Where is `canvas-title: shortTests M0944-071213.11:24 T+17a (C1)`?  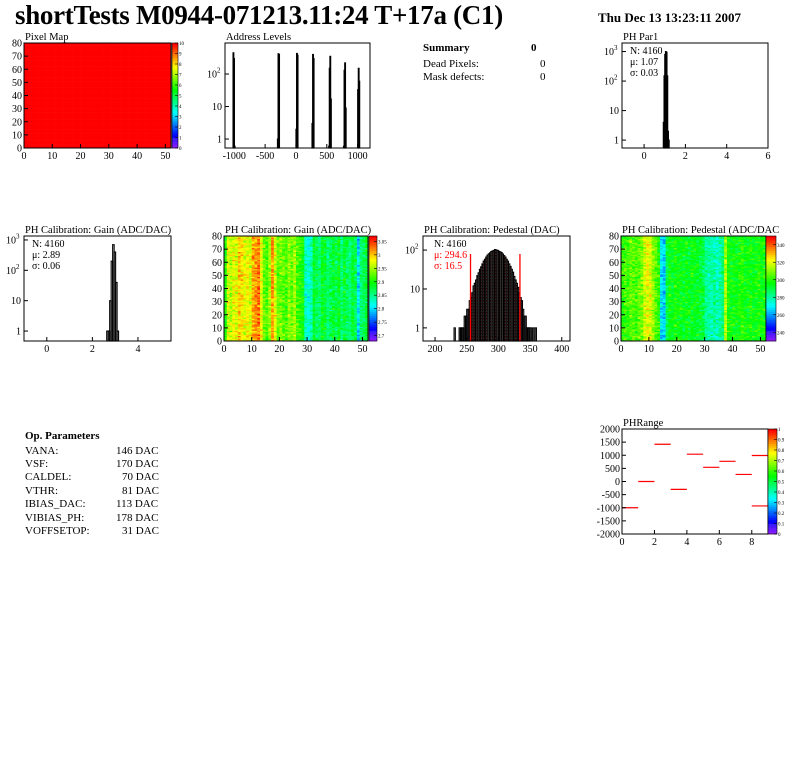
canvas-title: shortTests M0944-071213.11:24 T+17a (C1) is located at coordinates (259, 15).